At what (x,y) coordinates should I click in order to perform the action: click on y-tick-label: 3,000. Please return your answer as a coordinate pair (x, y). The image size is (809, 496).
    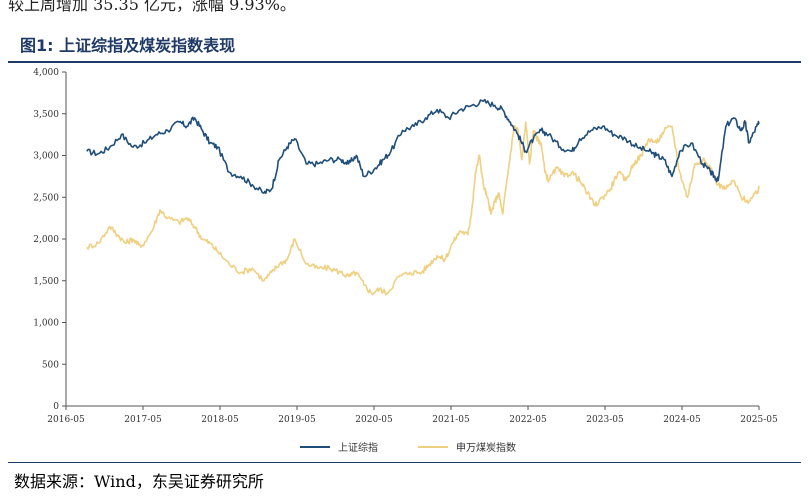
    Looking at the image, I should click on (46, 157).